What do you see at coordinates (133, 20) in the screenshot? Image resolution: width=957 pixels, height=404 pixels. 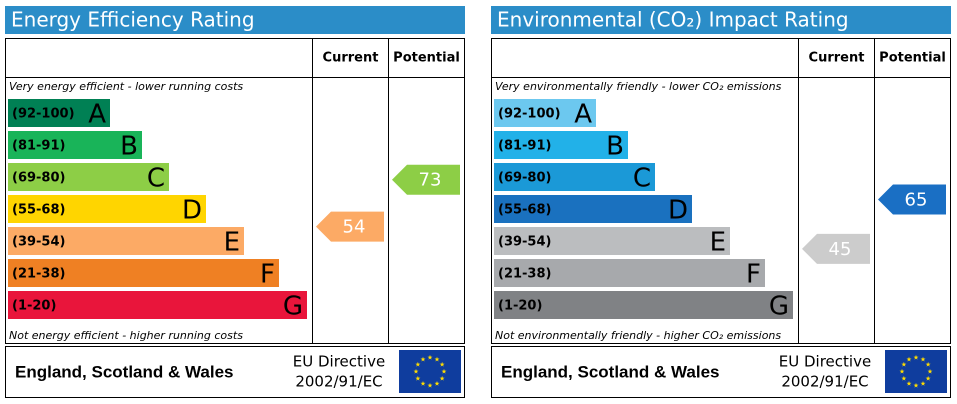 I see `chart-title: Energy Efficiency Rating` at bounding box center [133, 20].